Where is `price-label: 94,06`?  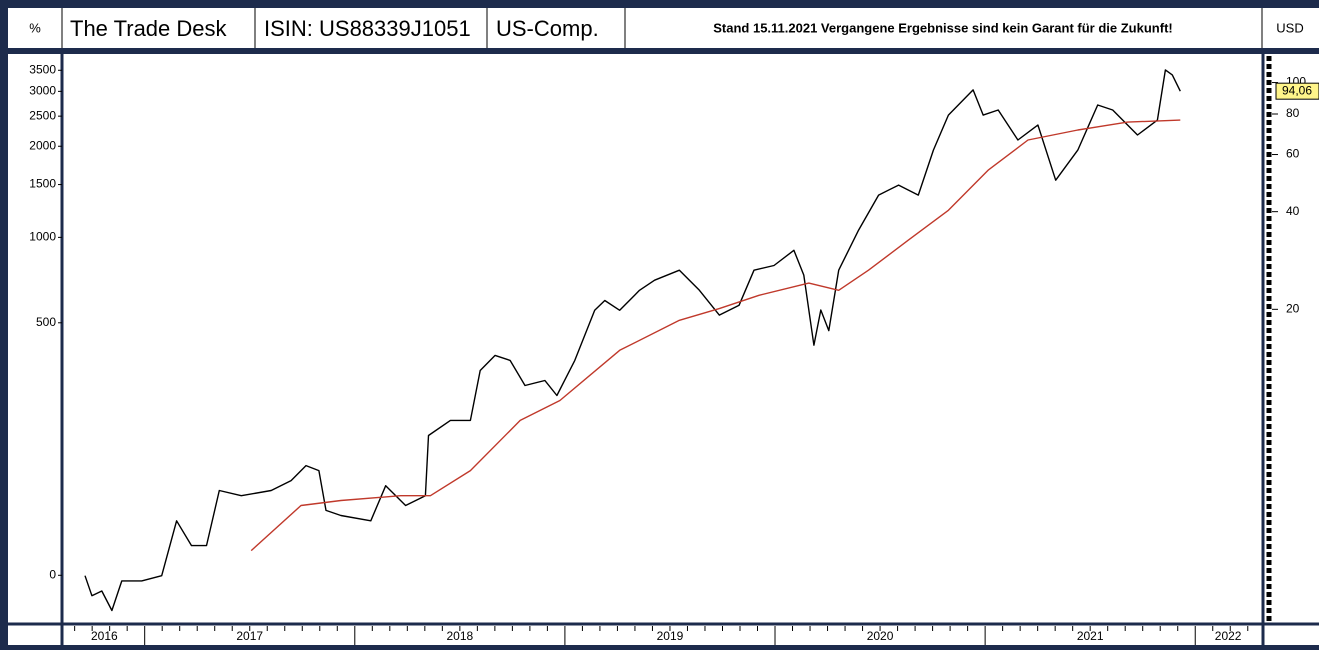
price-label: 94,06 is located at coordinates (1297, 90).